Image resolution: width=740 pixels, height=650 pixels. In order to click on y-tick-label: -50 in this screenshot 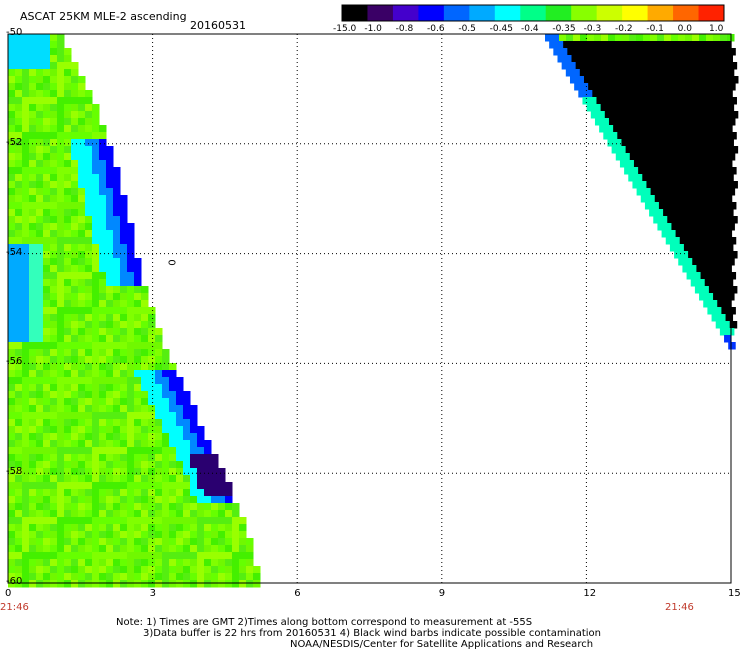, I will do `click(14, 32)`.